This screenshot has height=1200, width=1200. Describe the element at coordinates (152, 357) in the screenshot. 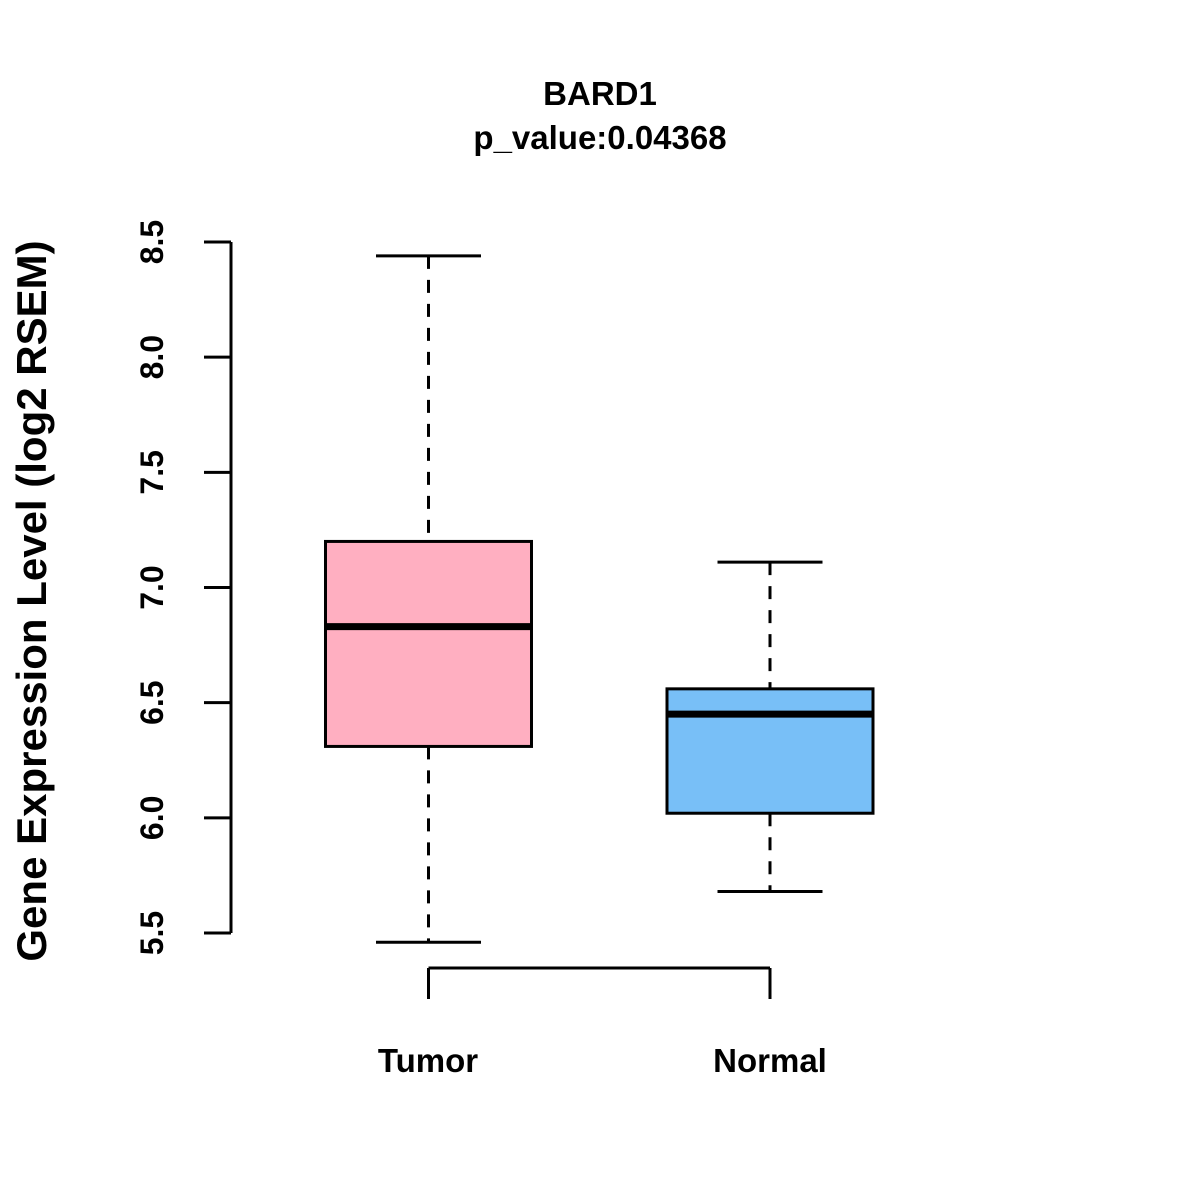

I see `y-tick-label: 8.0` at that location.